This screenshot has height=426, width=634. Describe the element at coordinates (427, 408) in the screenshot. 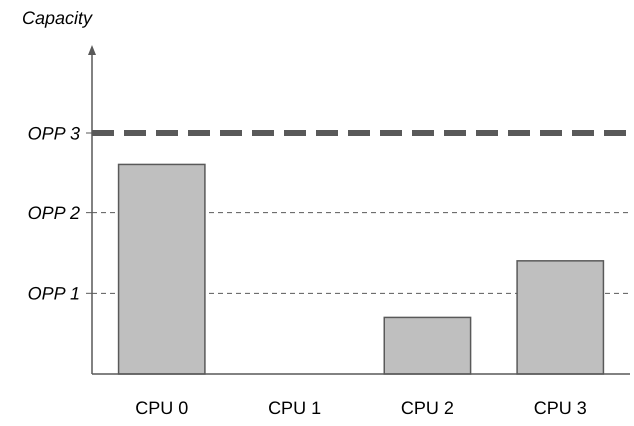

I see `x-tick-label: CPU 2` at that location.